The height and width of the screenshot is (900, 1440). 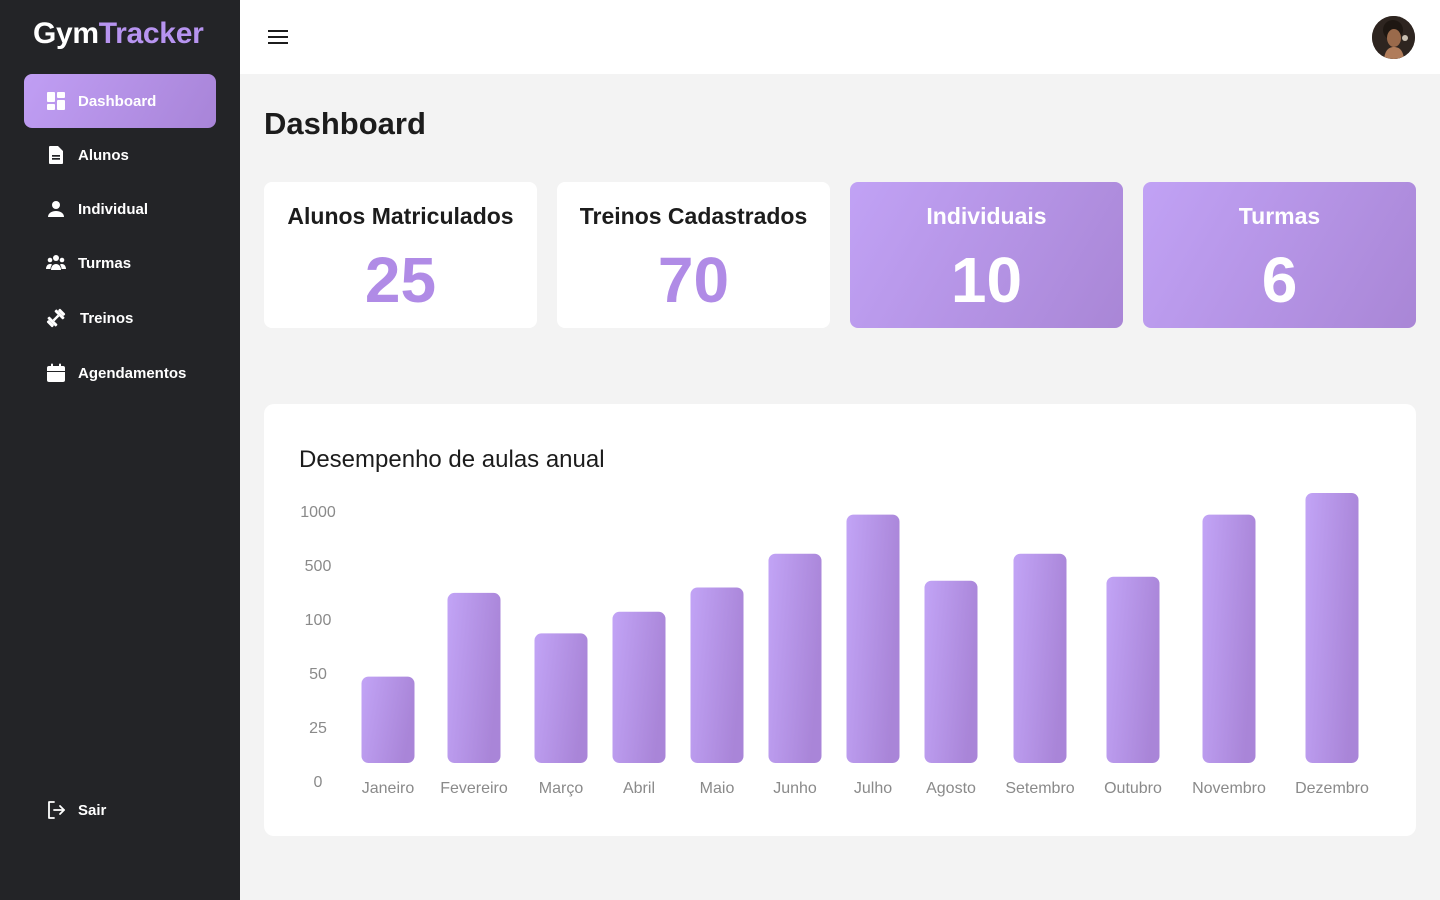 I want to click on calendar-icon, so click(x=56, y=373).